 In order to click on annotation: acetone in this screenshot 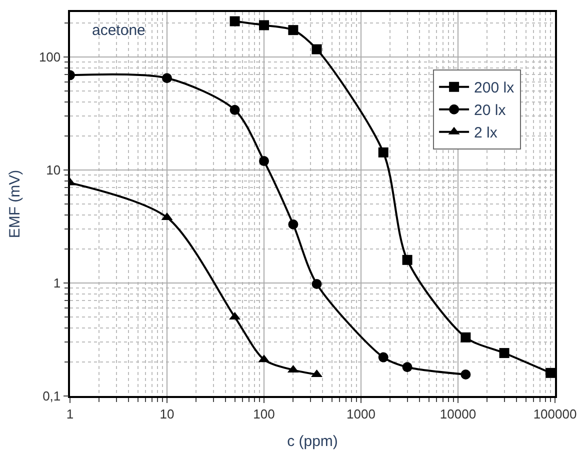, I will do `click(119, 30)`.